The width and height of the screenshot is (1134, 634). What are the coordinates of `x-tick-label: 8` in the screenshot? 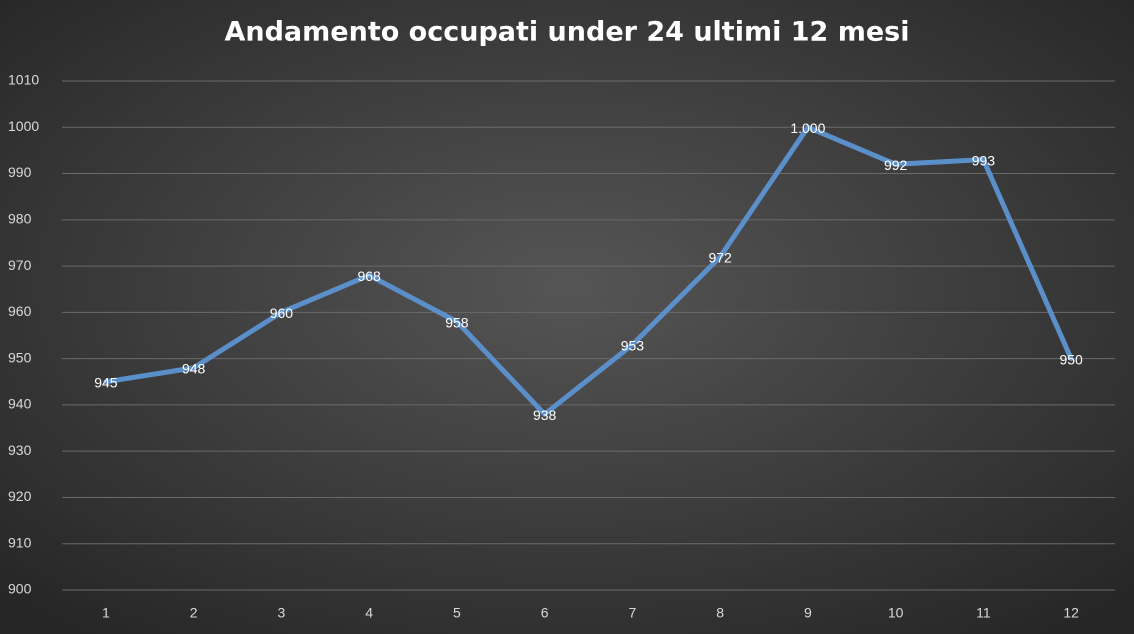 It's located at (720, 613).